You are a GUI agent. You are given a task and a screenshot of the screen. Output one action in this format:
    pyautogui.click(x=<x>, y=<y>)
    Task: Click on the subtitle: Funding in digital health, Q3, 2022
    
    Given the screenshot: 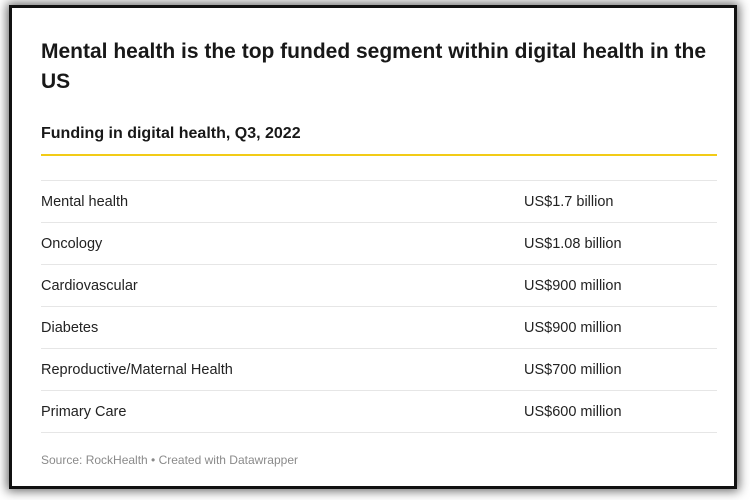 What is the action you would take?
    pyautogui.click(x=171, y=133)
    